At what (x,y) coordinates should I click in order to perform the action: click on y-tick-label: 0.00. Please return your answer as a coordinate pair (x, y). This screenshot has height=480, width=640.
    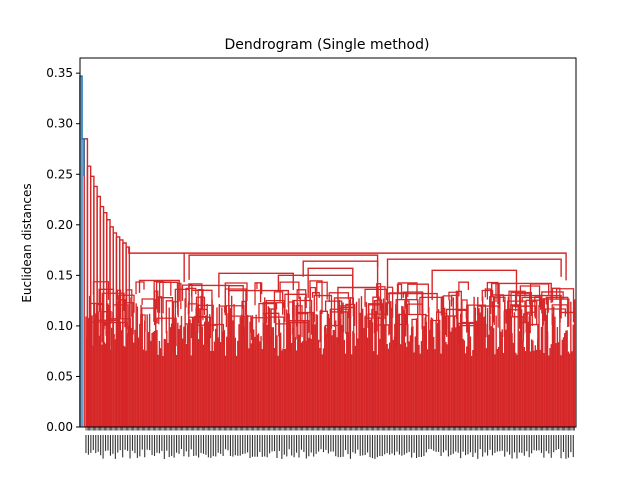
    Looking at the image, I should click on (59, 427).